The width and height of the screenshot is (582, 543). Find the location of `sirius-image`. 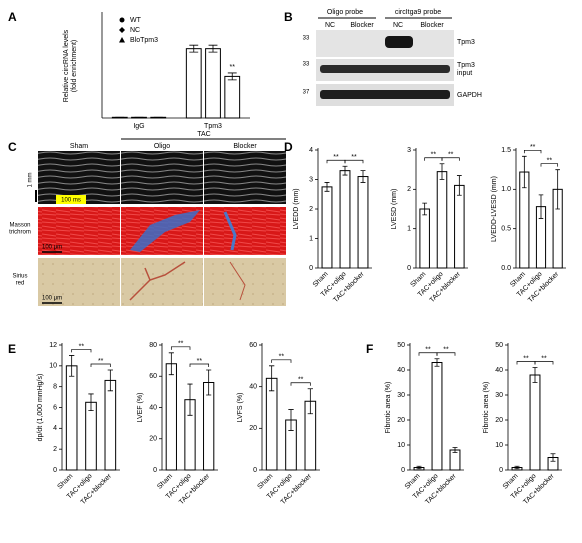

sirius-image is located at coordinates (245, 282).